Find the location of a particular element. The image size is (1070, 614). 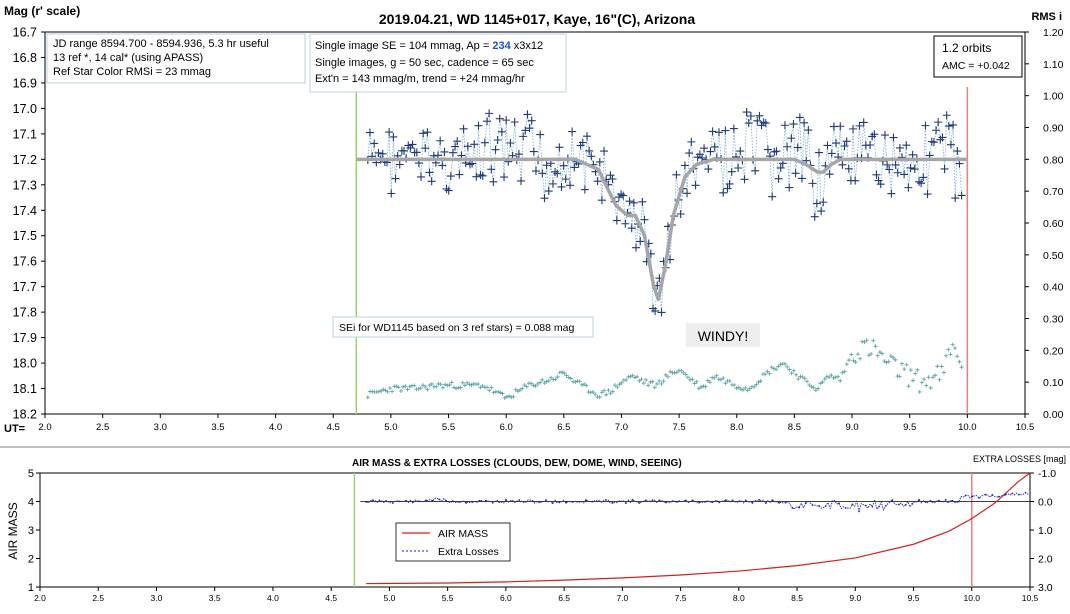

top-x-tick-label: 8.0 is located at coordinates (736, 427).